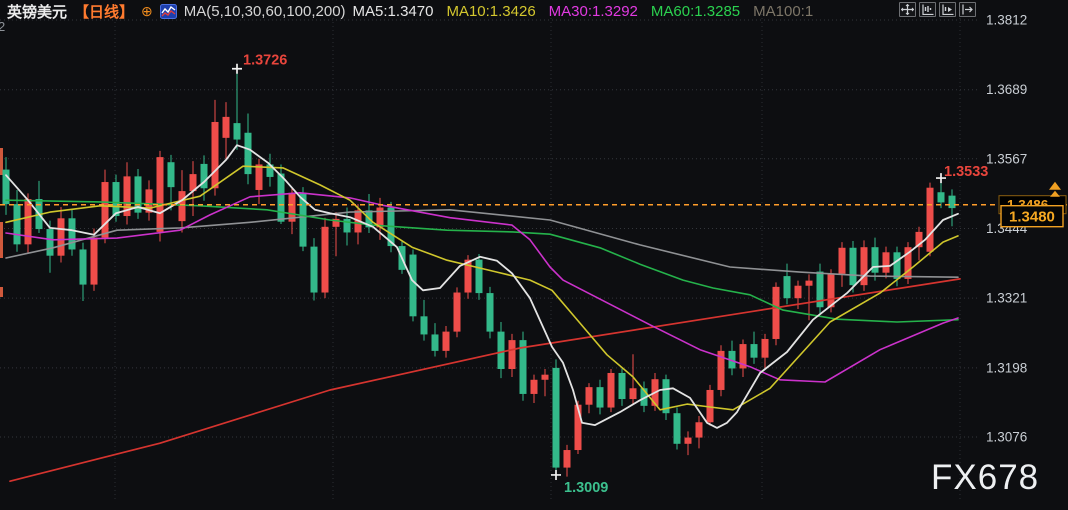 The height and width of the screenshot is (510, 1068). I want to click on symbol-name: 英镑美元, so click(37, 12).